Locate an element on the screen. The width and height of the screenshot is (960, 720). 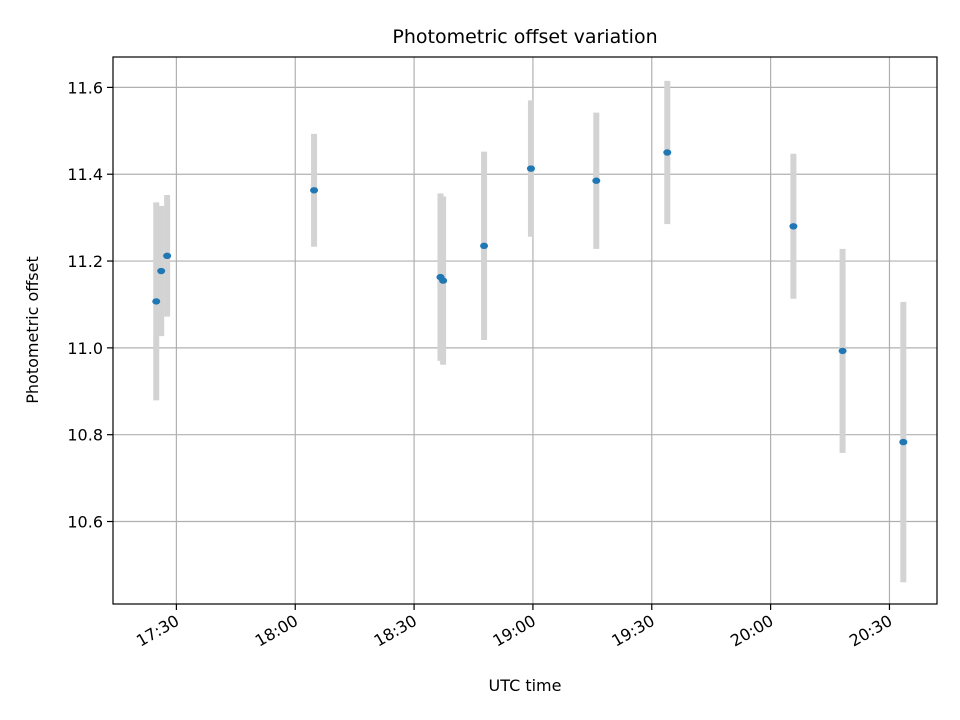
x-axis-ticks: 17:30 18:00 18:30 19:00 19:30 20:00 20:30 is located at coordinates (514, 627).